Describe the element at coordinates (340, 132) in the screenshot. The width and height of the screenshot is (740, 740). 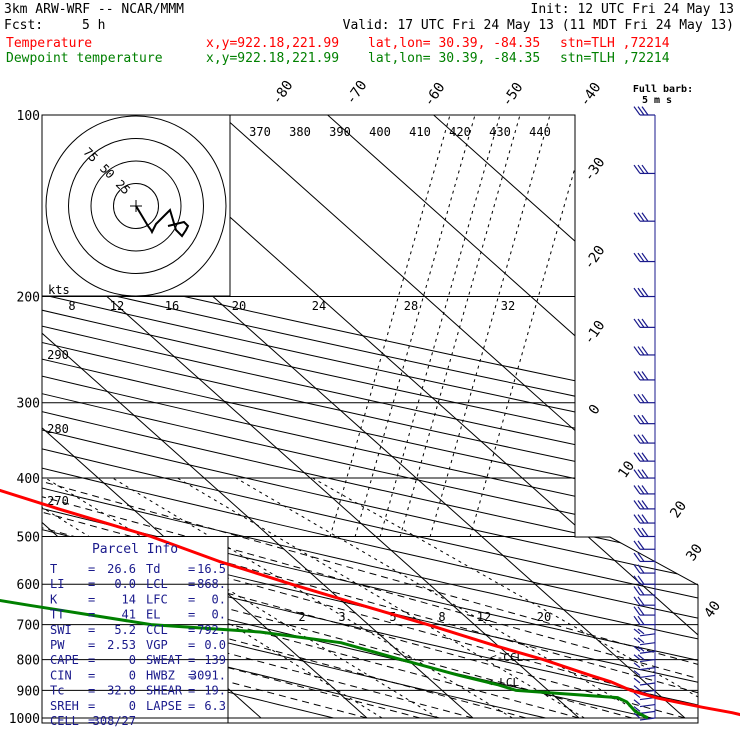
I see `theta-label: 390` at that location.